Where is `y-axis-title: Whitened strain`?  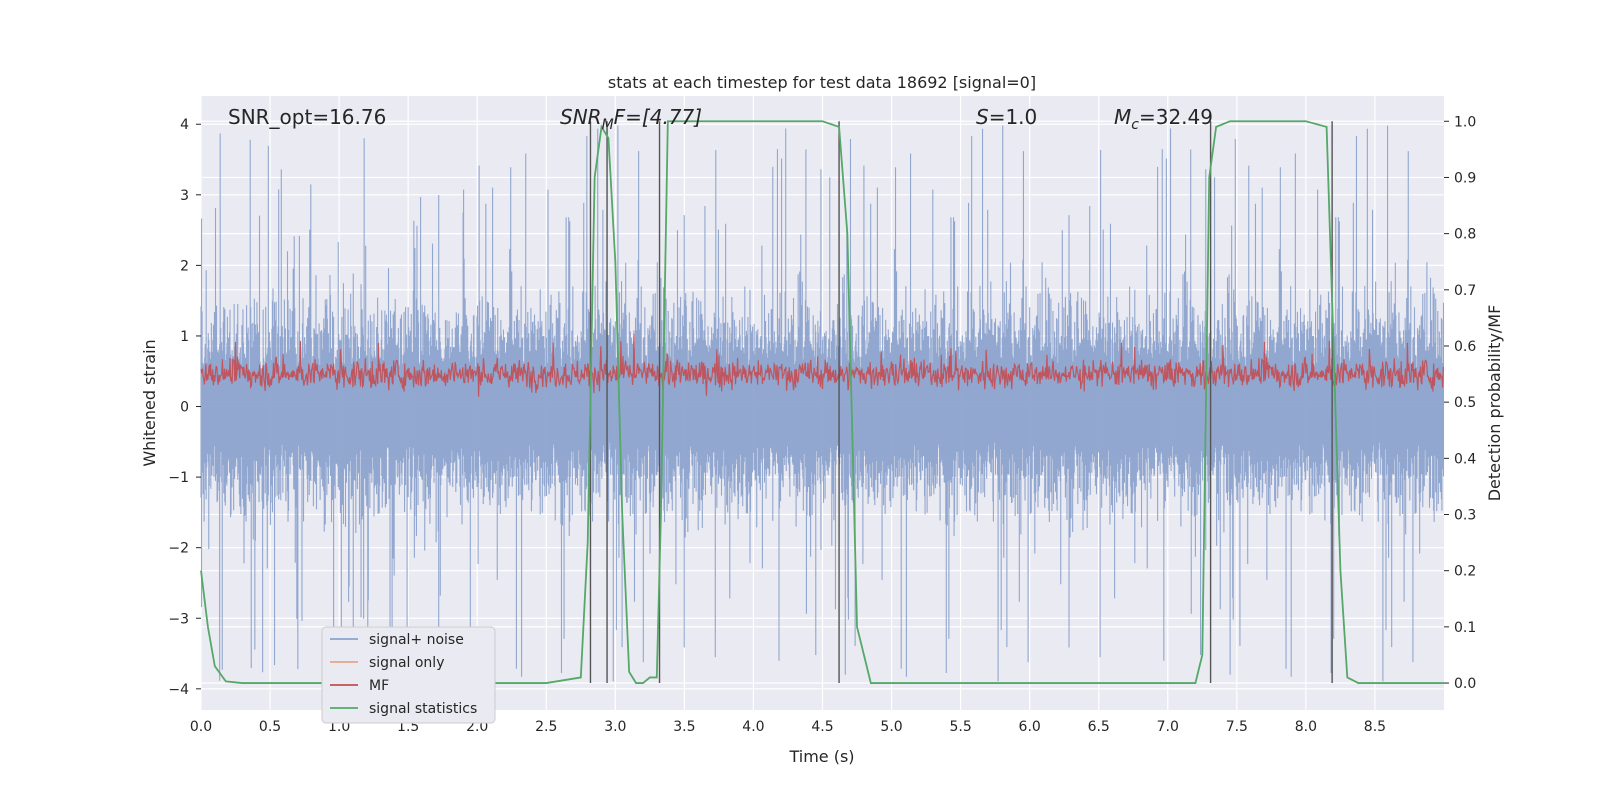
y-axis-title: Whitened strain is located at coordinates (149, 402).